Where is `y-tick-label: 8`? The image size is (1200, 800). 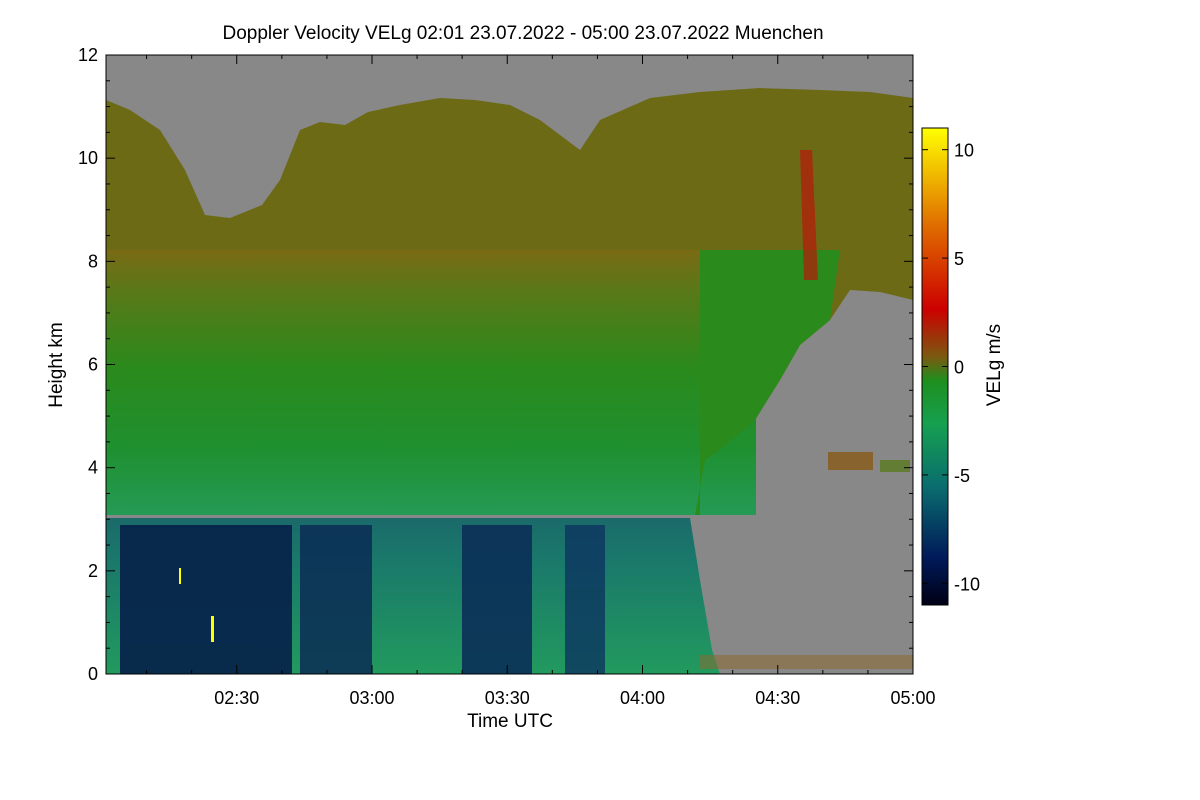
y-tick-label: 8 is located at coordinates (93, 261).